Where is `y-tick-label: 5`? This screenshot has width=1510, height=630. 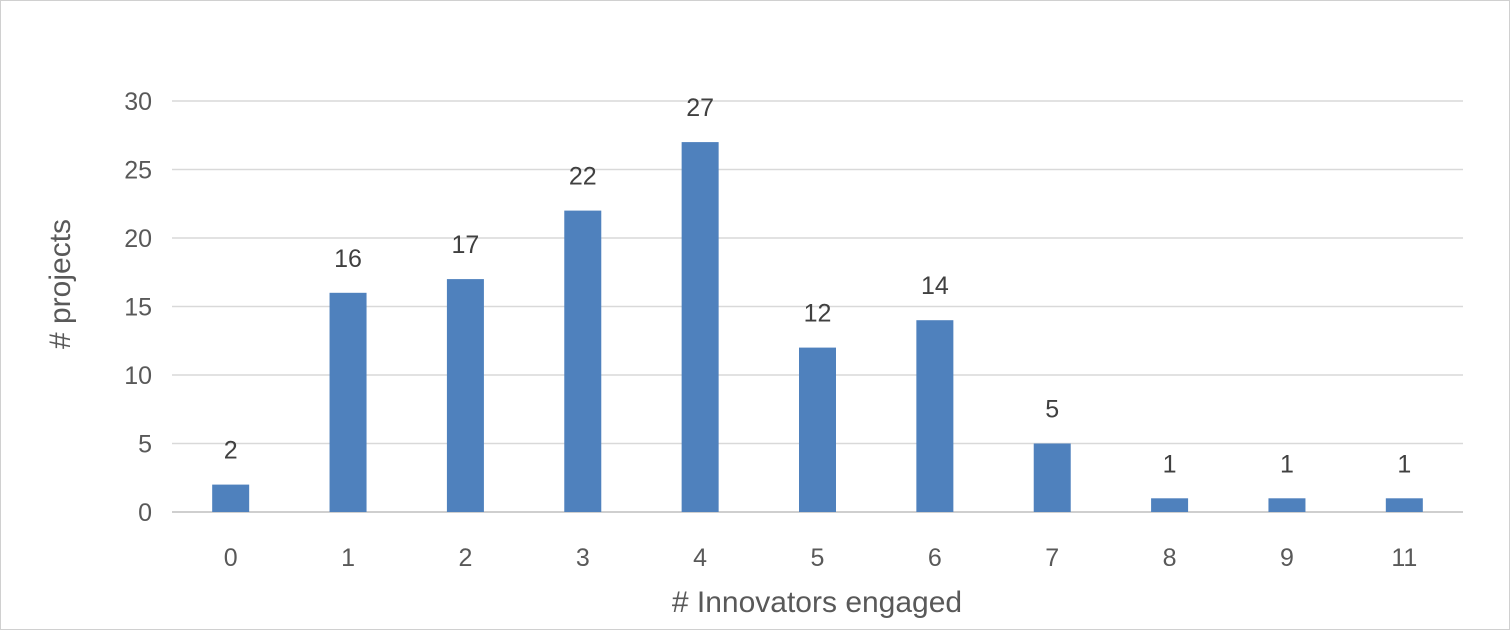 y-tick-label: 5 is located at coordinates (145, 445).